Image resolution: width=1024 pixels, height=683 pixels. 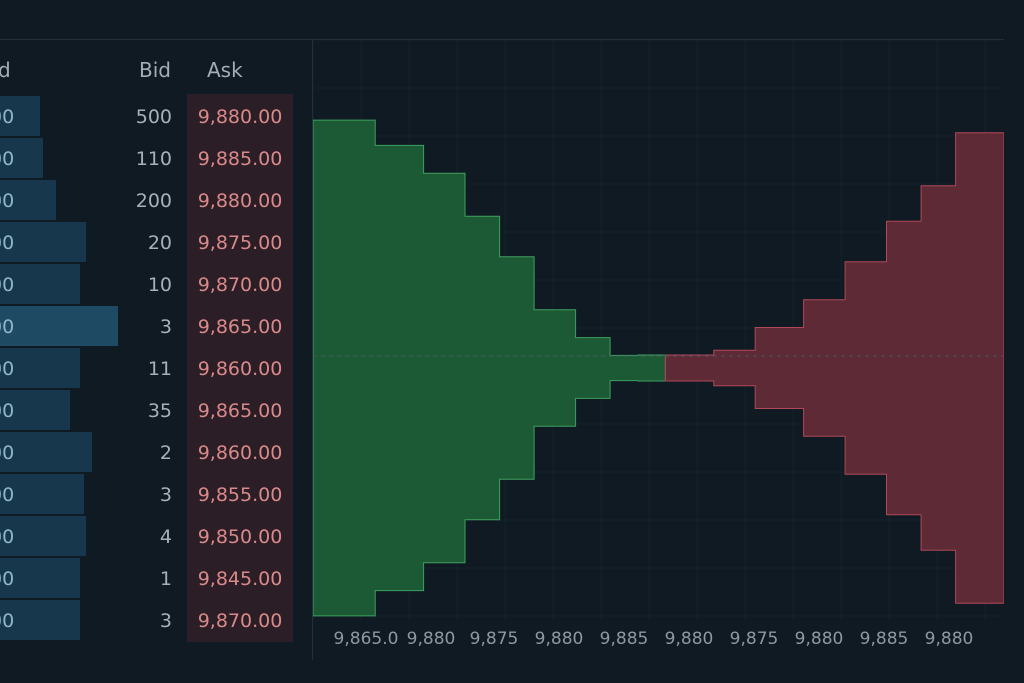 I want to click on bid-quantity: 200, so click(x=153, y=201).